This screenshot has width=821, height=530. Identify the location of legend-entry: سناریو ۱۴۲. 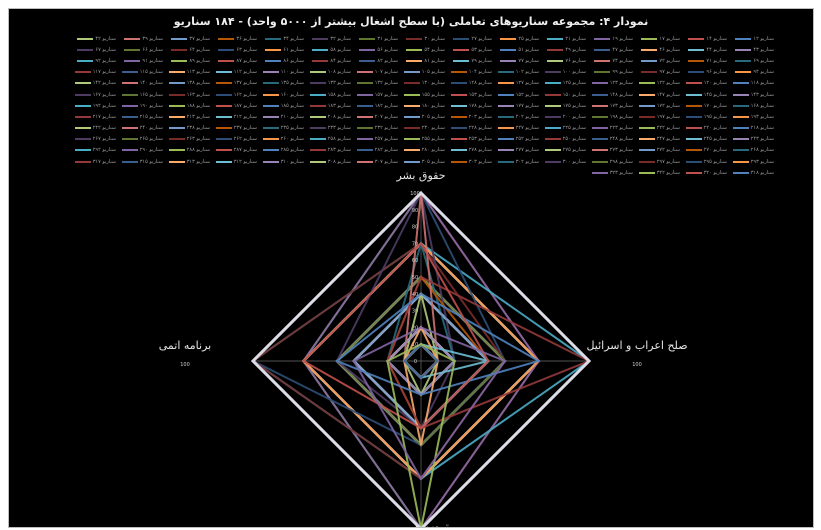
(92, 83).